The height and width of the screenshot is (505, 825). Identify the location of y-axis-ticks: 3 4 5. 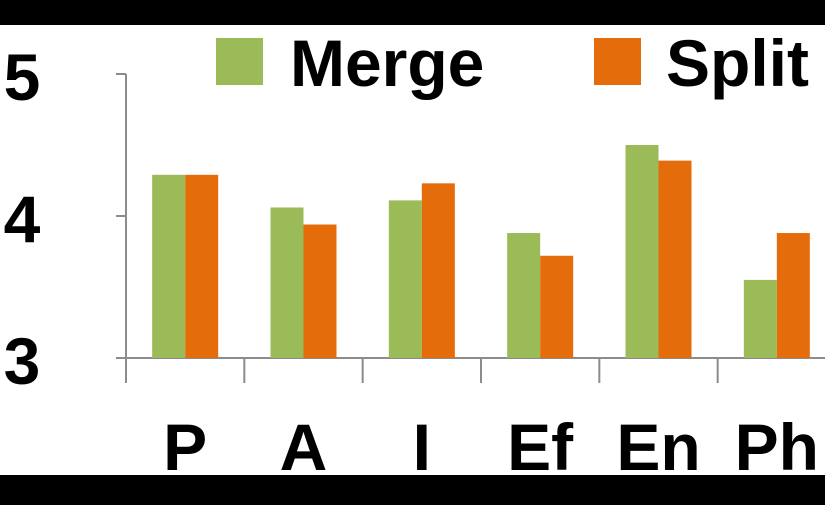
(65, 219).